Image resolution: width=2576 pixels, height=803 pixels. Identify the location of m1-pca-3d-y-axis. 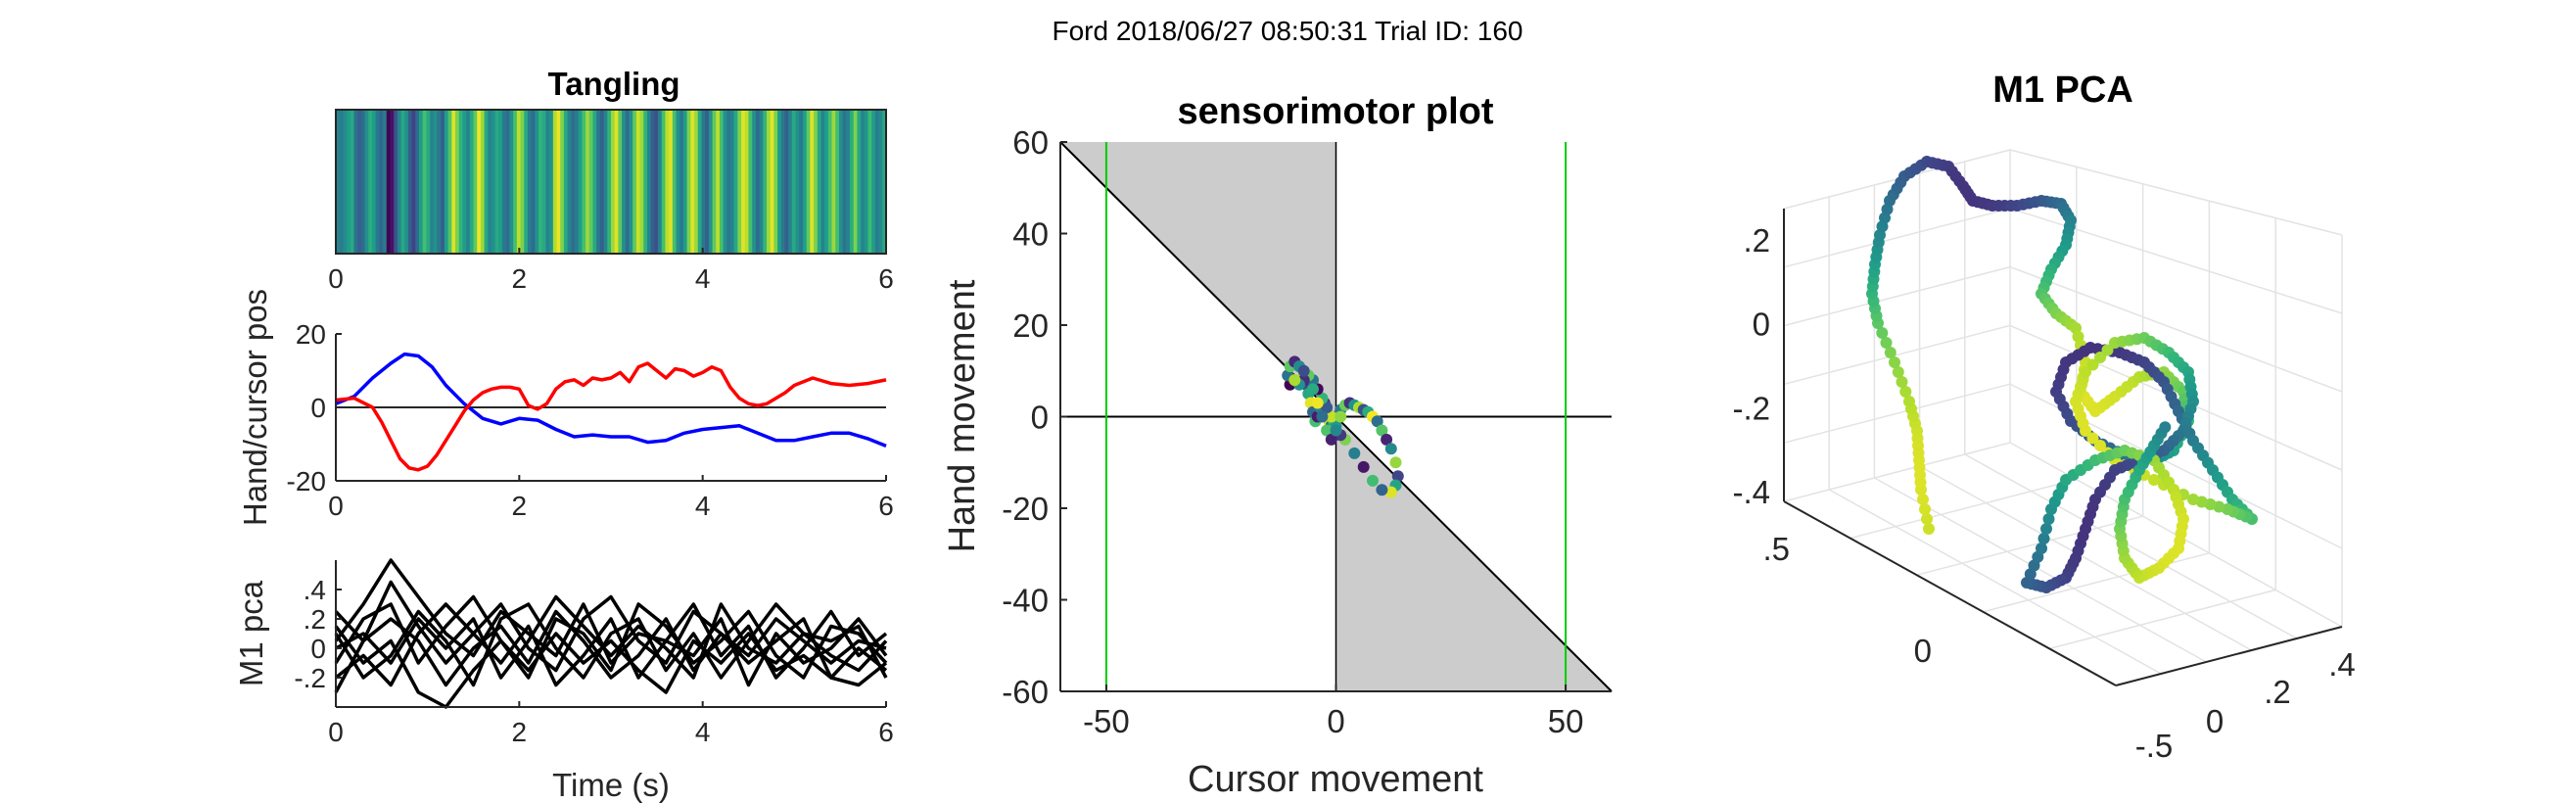
(2229, 656).